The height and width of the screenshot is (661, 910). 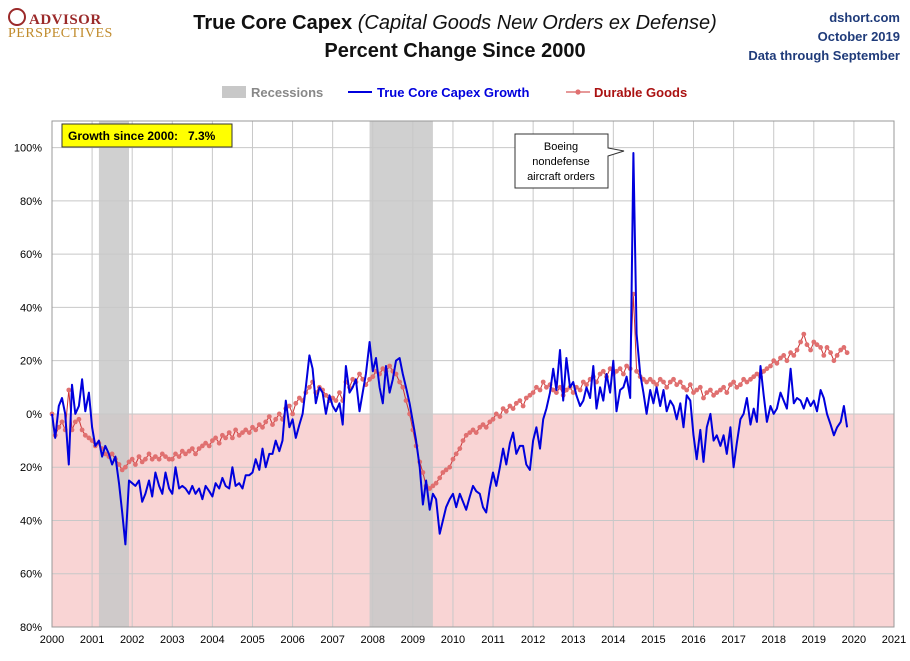 I want to click on annotation-box, so click(x=569, y=161).